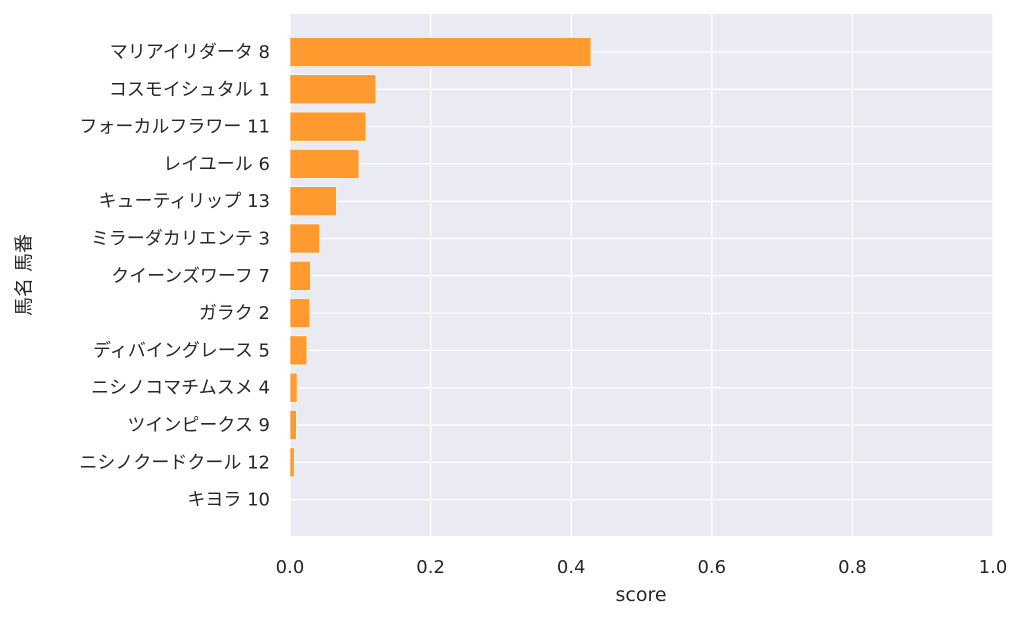 The height and width of the screenshot is (625, 1024). Describe the element at coordinates (180, 388) in the screenshot. I see `y-tick-label: ニシノコマチムスメ 4` at that location.